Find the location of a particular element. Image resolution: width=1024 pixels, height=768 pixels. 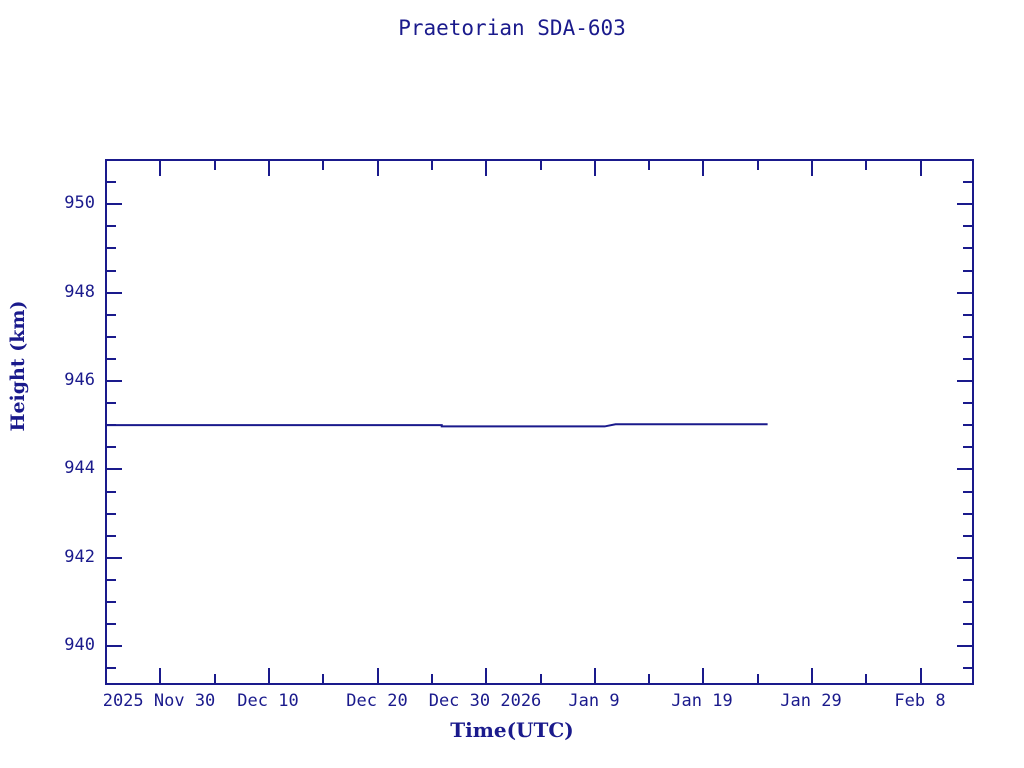

x-tick-label: Jan 19 is located at coordinates (702, 701).